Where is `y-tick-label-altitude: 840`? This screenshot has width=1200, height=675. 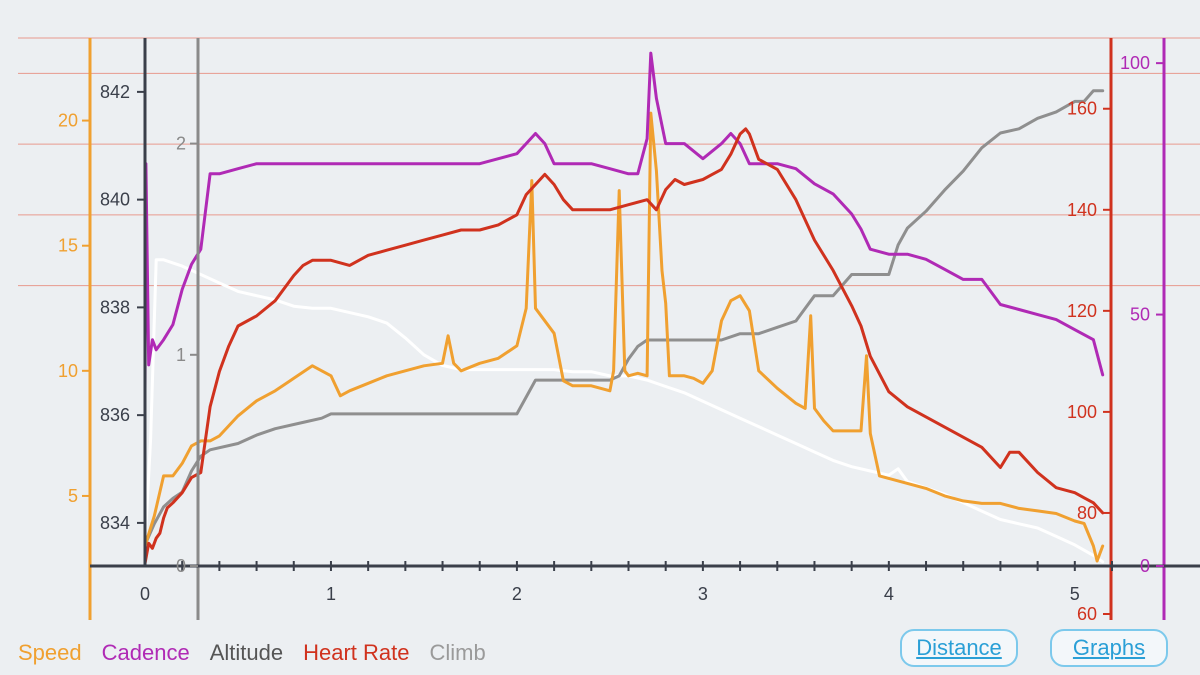
y-tick-label-altitude: 840 is located at coordinates (115, 200).